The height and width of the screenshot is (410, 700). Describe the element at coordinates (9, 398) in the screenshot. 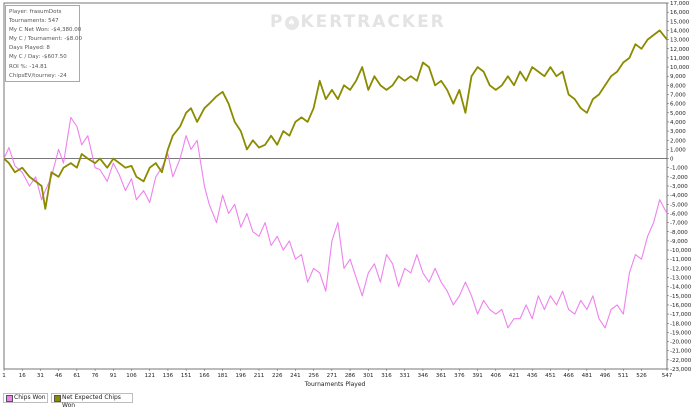

I see `legend-swatch-chips-won` at that location.